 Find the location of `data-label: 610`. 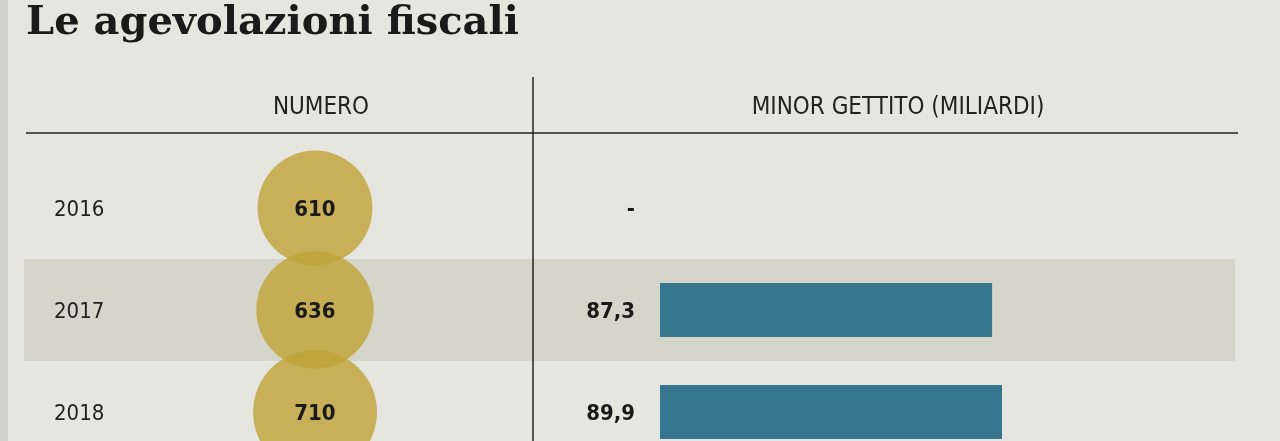

data-label: 610 is located at coordinates (315, 208).